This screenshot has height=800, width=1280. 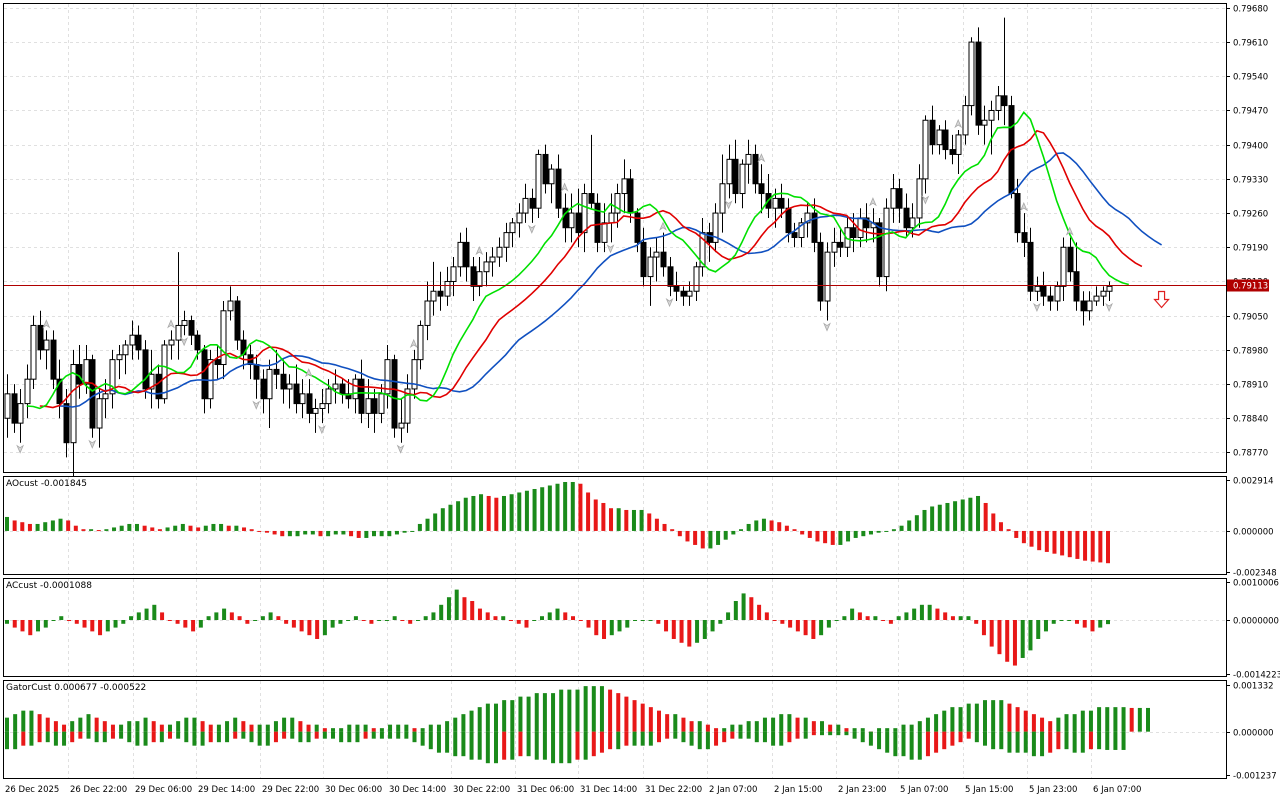 I want to click on ac-panel, so click(x=557, y=627).